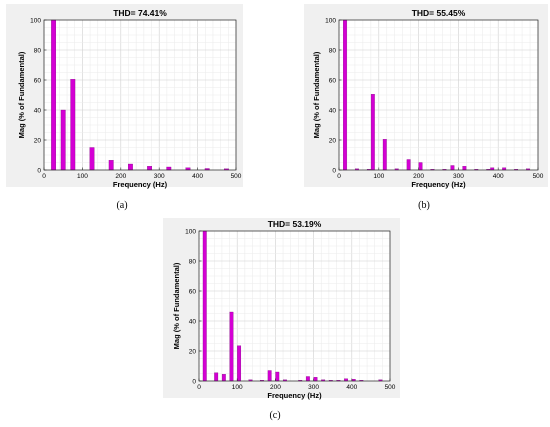 The height and width of the screenshot is (427, 550). I want to click on chart-title: THD= 74.41%, so click(140, 13).